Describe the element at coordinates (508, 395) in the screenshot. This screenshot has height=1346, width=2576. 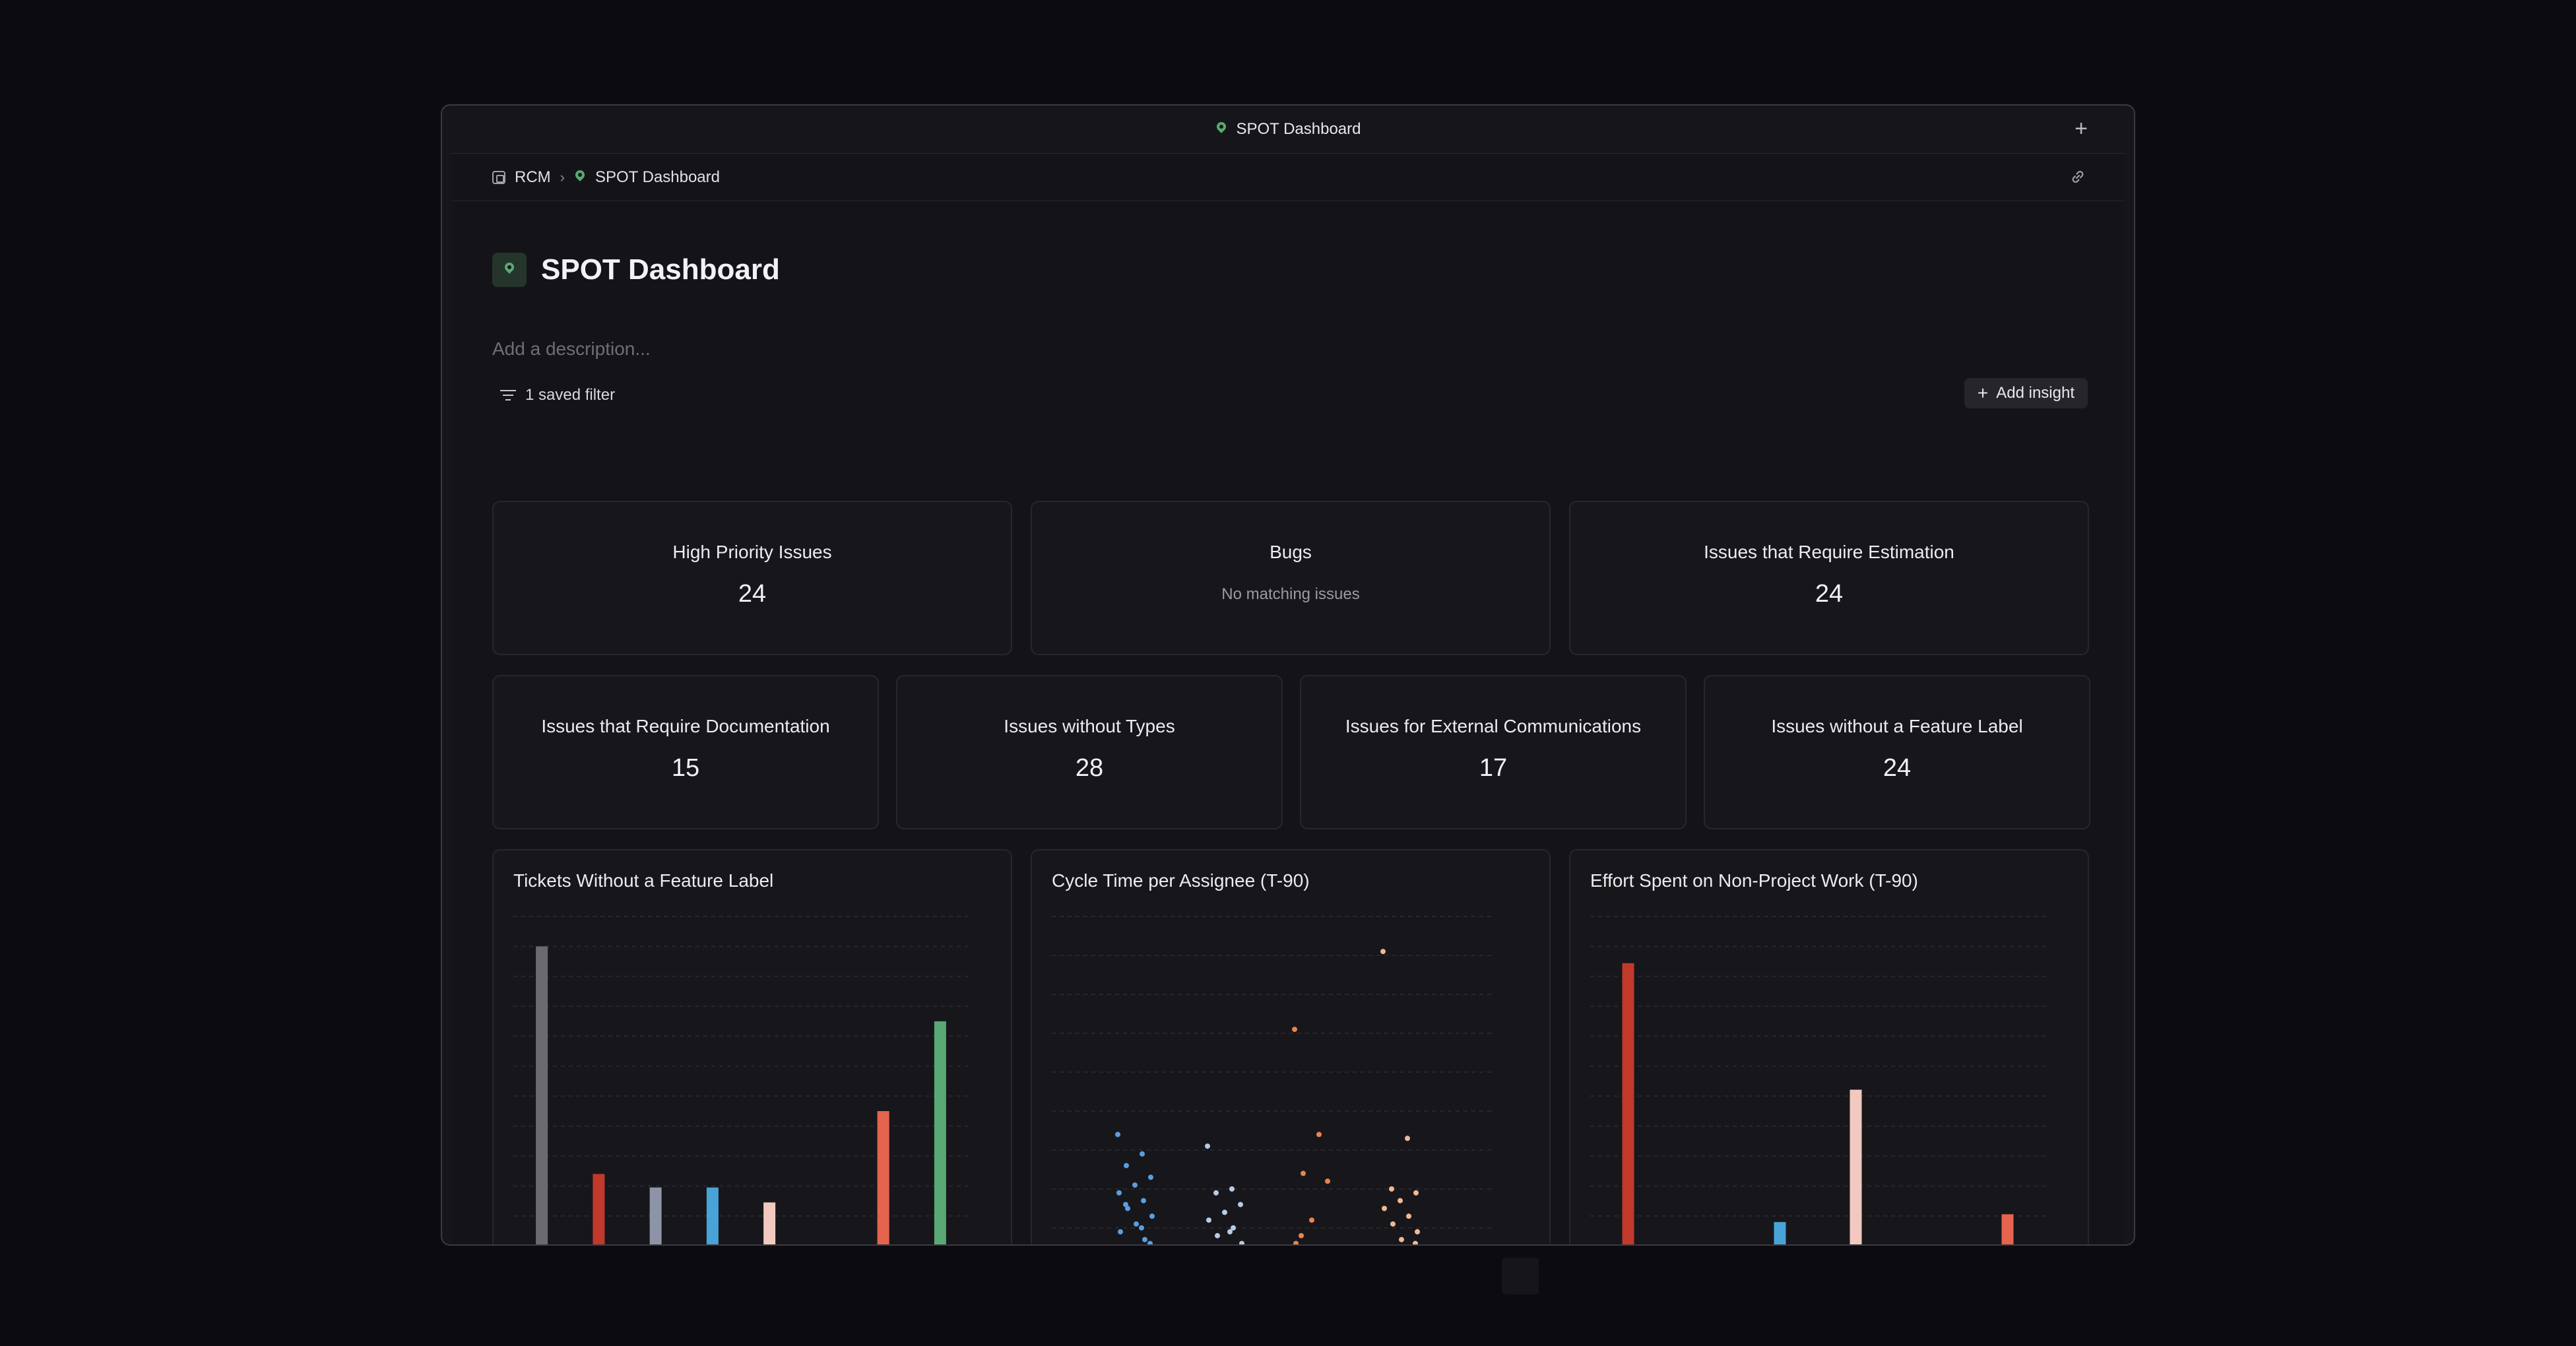
I see `filter-icon` at that location.